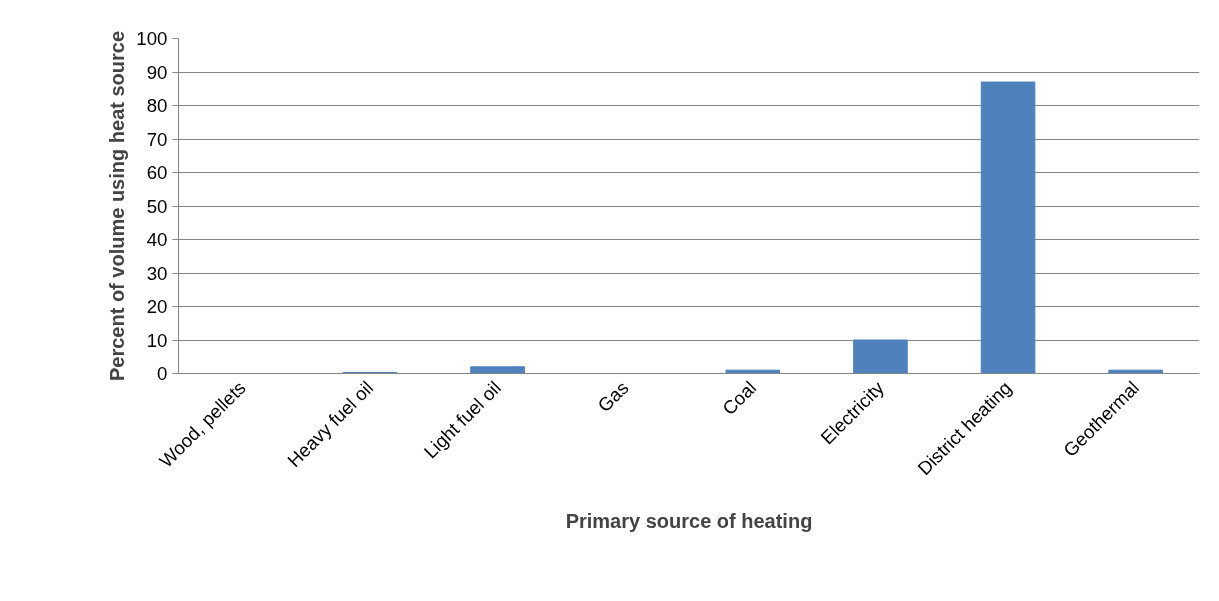 The image size is (1219, 601). What do you see at coordinates (152, 38) in the screenshot?
I see `y-tick-label: 100` at bounding box center [152, 38].